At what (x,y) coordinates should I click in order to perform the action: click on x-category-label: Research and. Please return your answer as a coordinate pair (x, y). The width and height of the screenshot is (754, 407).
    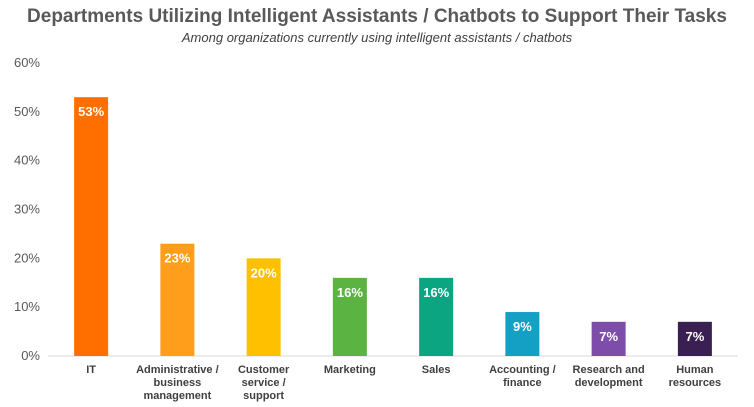
    Looking at the image, I should click on (609, 370).